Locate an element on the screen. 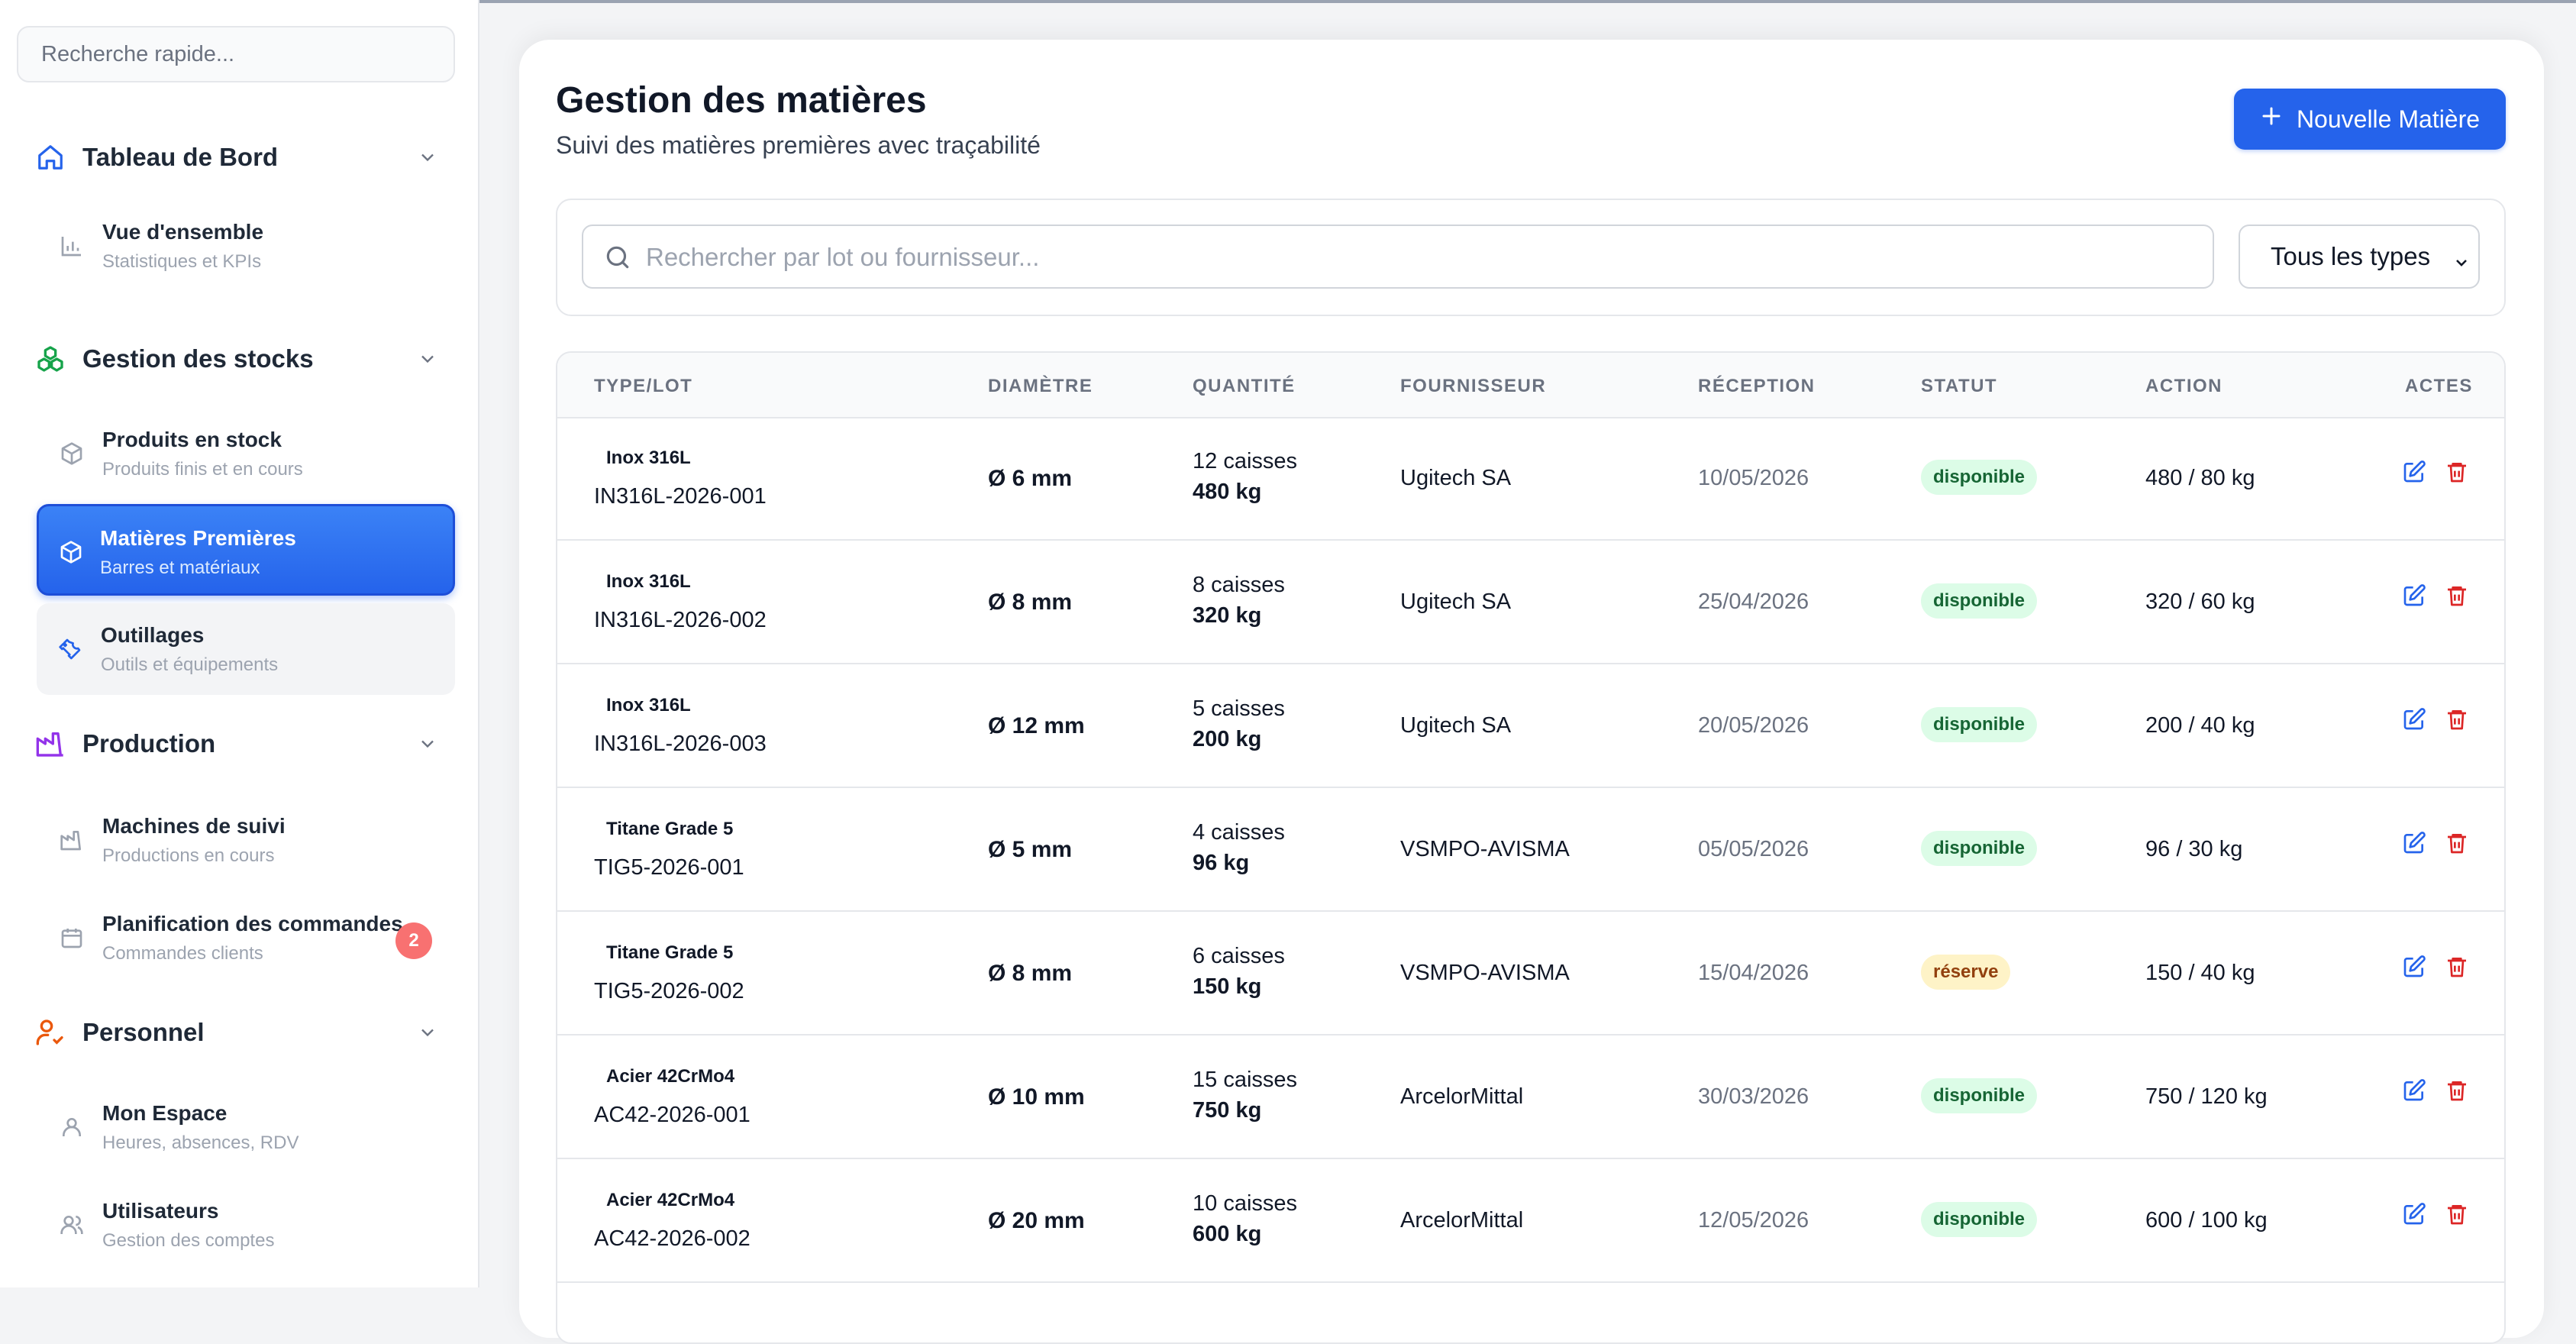 The image size is (2576, 1344). lot-number: TIG5-2026-001 is located at coordinates (669, 868).